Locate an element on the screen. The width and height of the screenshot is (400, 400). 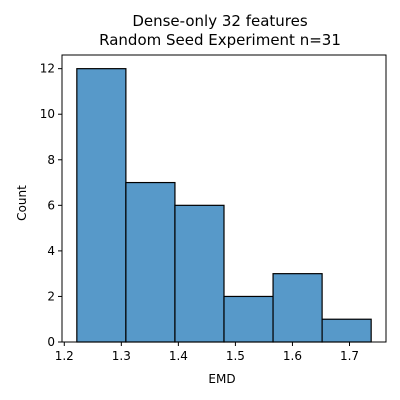
y-tick-label: 12 is located at coordinates (47, 69).